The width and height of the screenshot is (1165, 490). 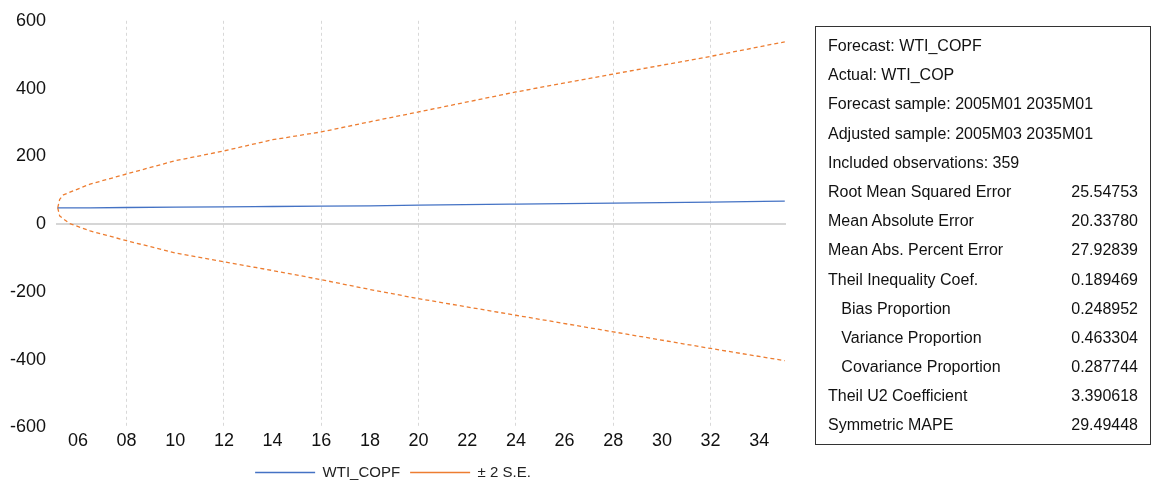 I want to click on category-label: Symmetric MAPE, so click(x=891, y=425).